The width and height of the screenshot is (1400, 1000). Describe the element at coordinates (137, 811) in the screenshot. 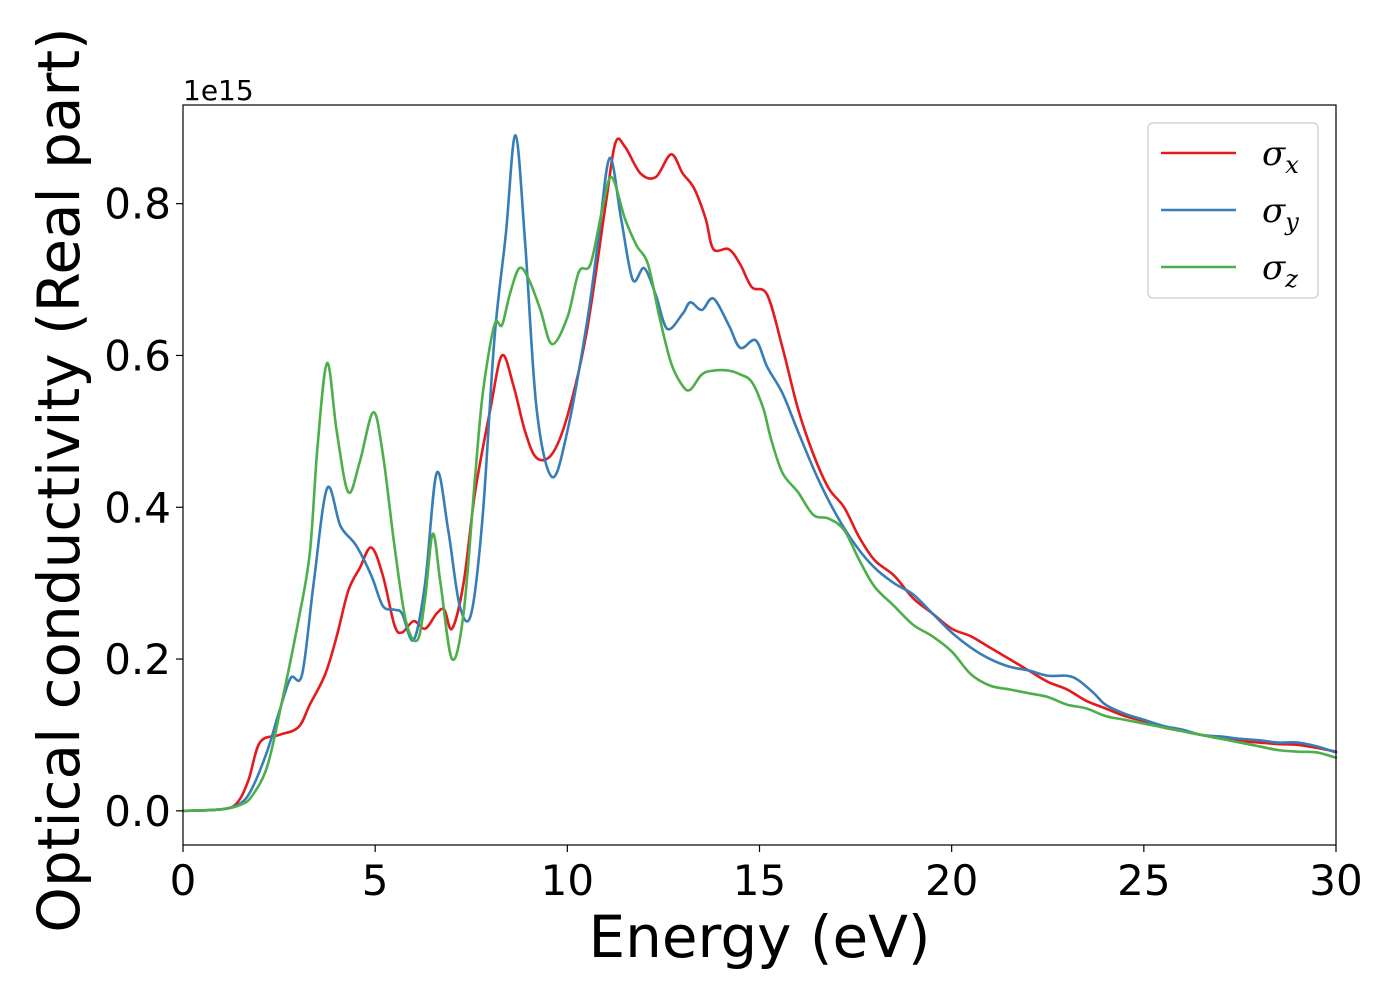

I see `y-tick-label: 0.0` at that location.